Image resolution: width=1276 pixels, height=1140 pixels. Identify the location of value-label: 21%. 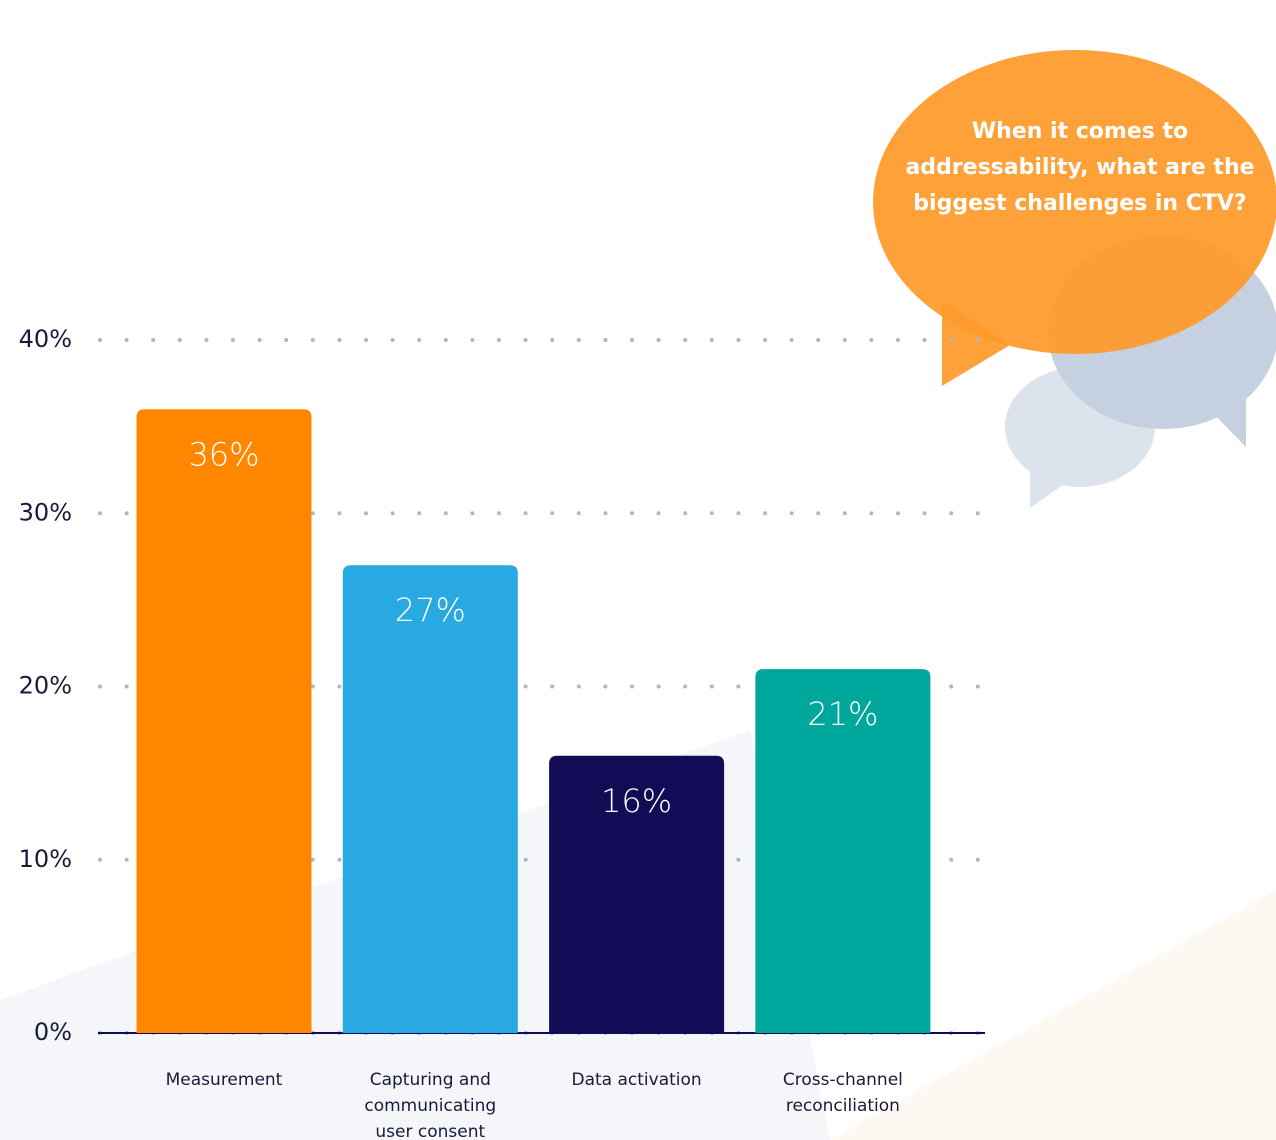
(842, 714).